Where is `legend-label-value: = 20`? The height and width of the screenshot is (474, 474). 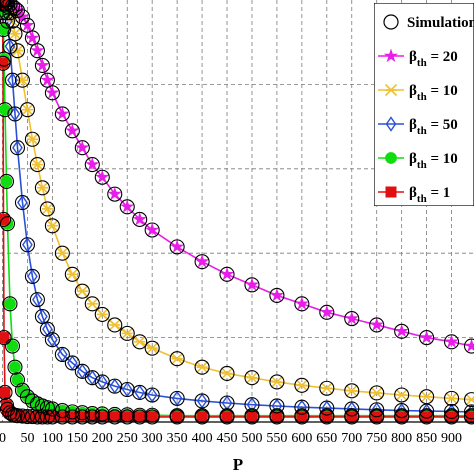
legend-label-value: = 20 is located at coordinates (442, 57).